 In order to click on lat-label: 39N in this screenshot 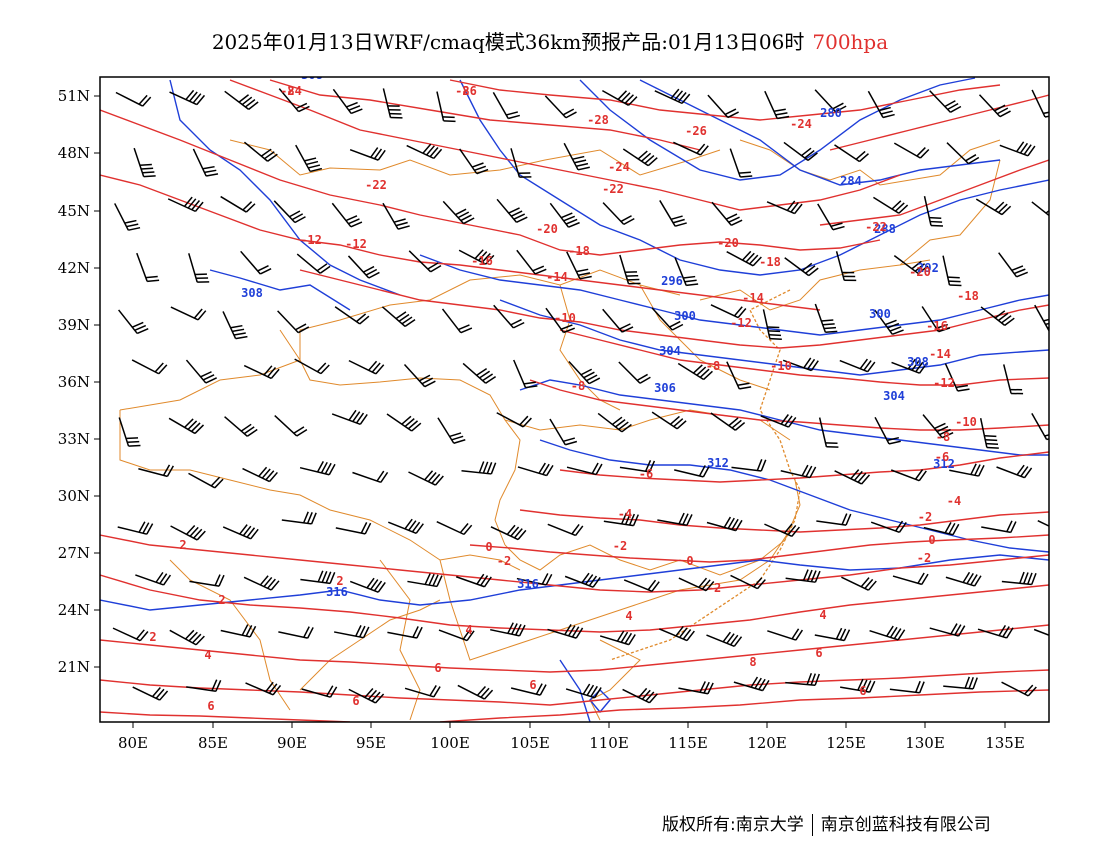, I will do `click(74, 325)`.